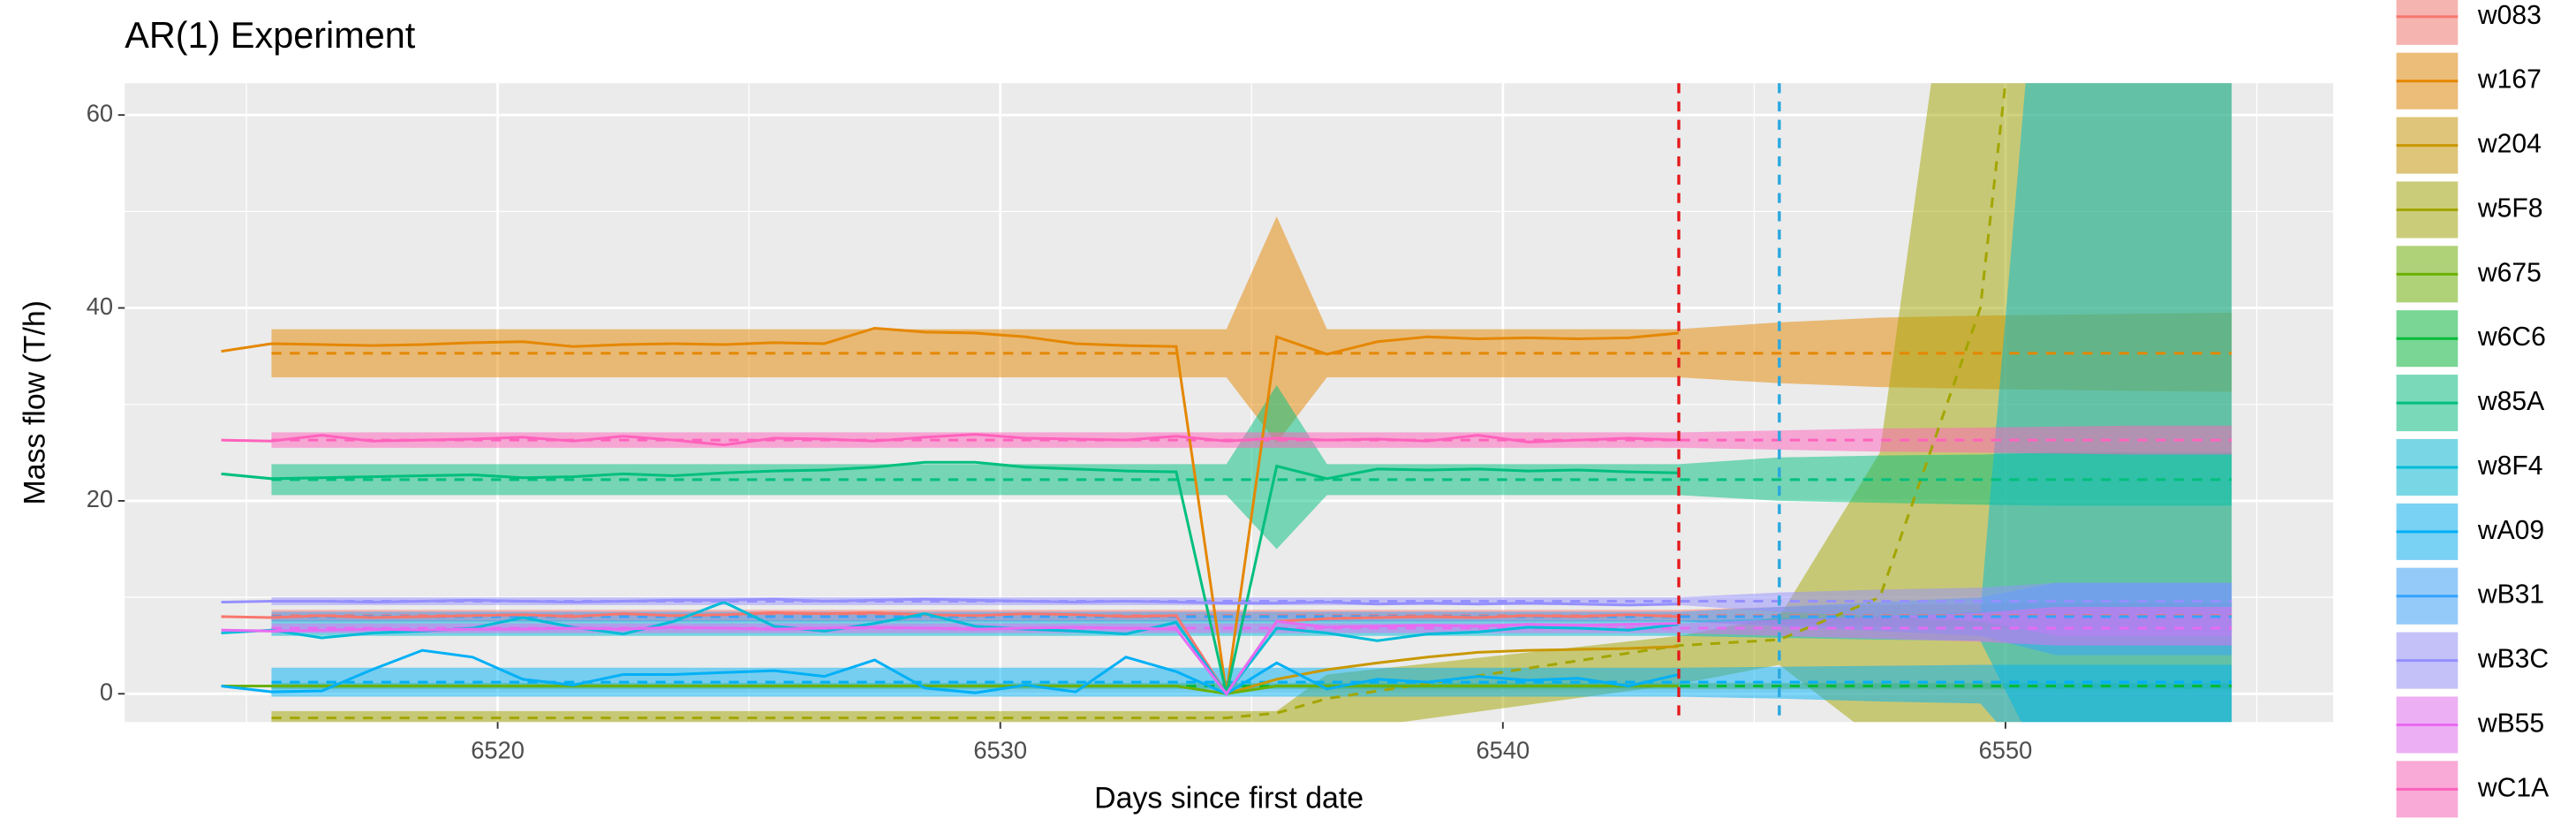 This screenshot has width=2576, height=834. What do you see at coordinates (2509, 15) in the screenshot?
I see `legend-label: w083` at bounding box center [2509, 15].